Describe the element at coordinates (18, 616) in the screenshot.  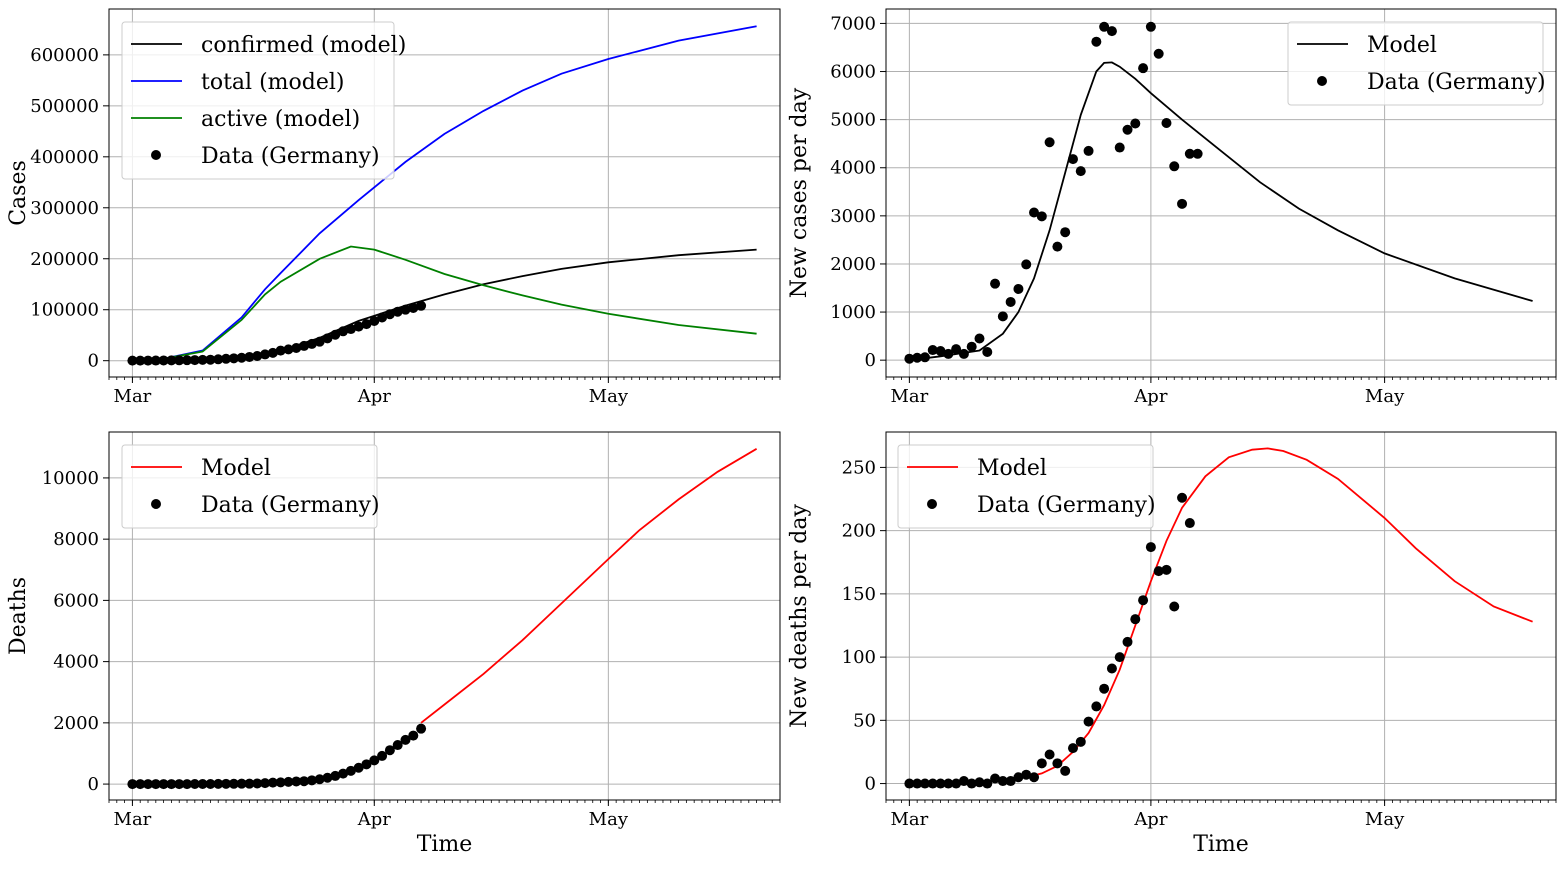
I see `y-axis-label: Deaths` at that location.